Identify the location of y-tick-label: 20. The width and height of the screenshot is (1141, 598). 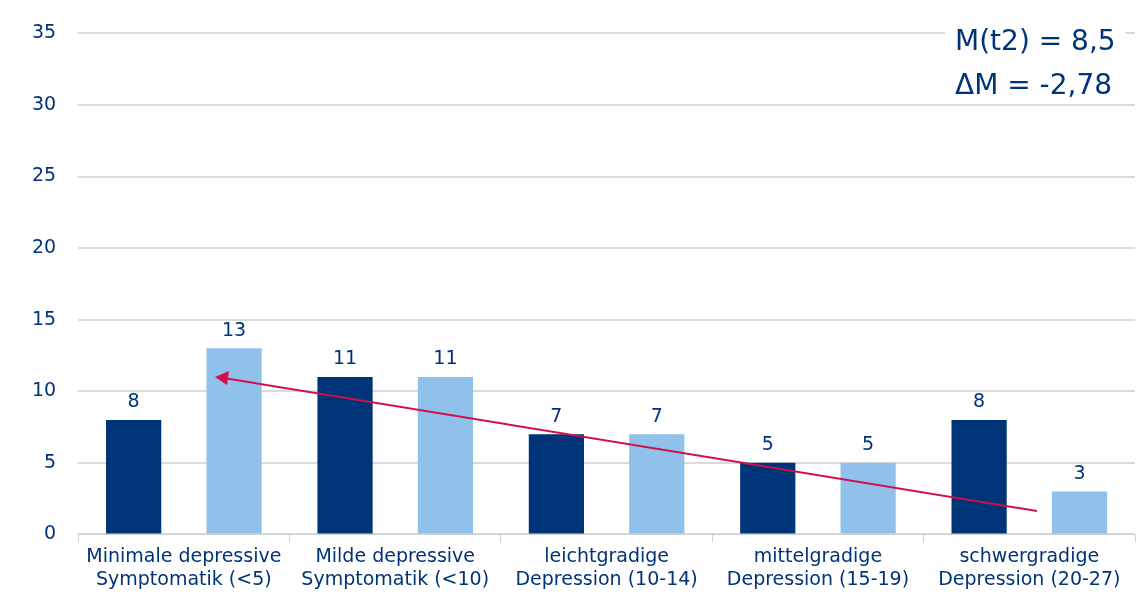
(44, 246).